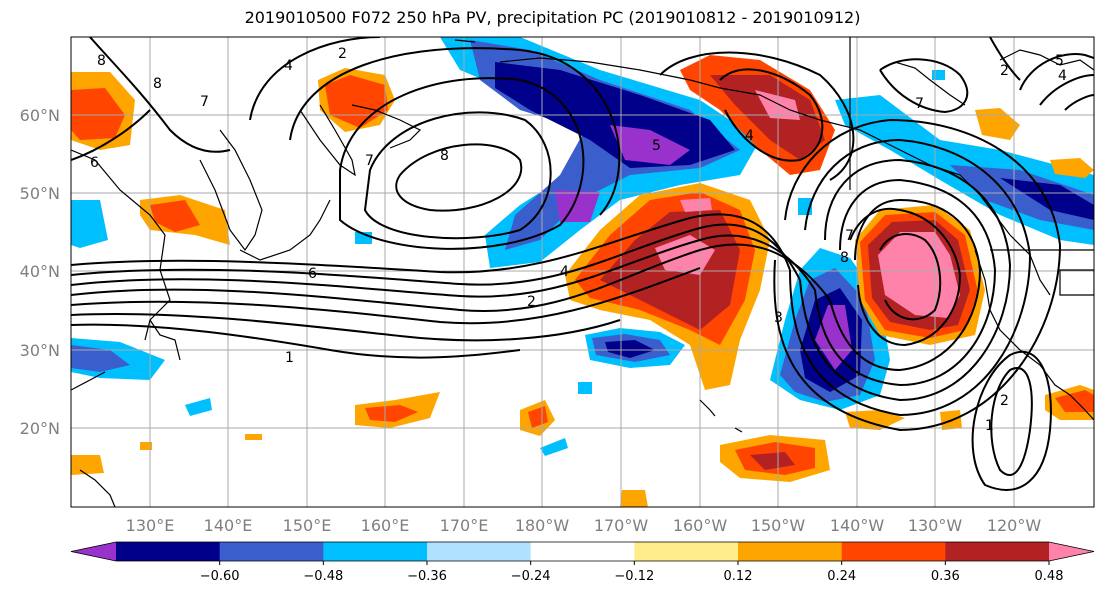 The width and height of the screenshot is (1105, 601). Describe the element at coordinates (220, 576) in the screenshot. I see `colorbar-tick-label: −0.60` at that location.